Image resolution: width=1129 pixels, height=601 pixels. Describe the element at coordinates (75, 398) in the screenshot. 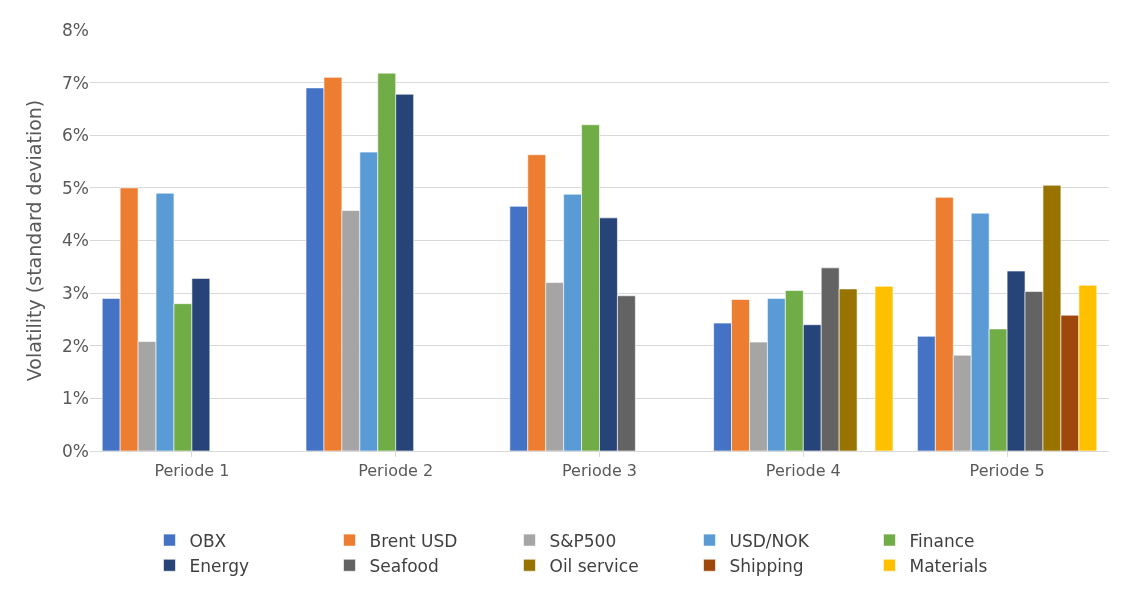

I see `y-tick-label: 1%` at that location.